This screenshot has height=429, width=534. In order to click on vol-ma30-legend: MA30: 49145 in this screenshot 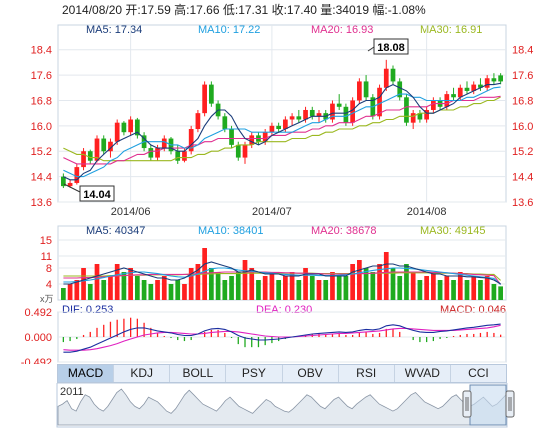, I will do `click(452, 231)`.